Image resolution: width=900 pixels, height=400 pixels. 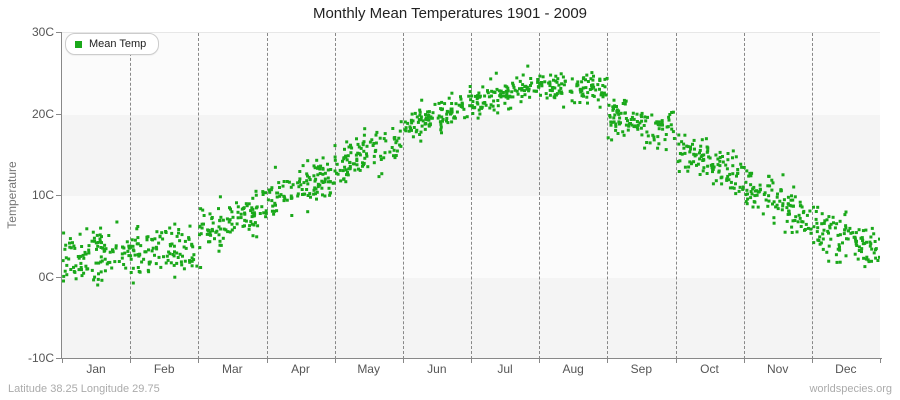 What do you see at coordinates (437, 369) in the screenshot?
I see `month-label-jun: Jun` at bounding box center [437, 369].